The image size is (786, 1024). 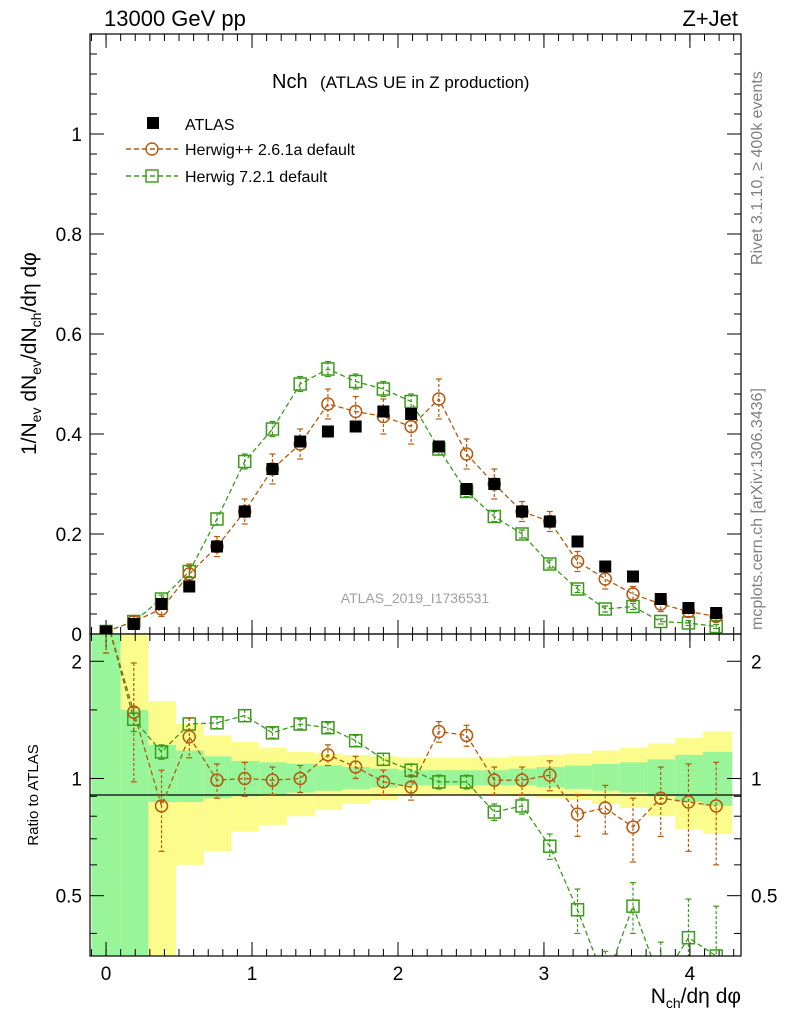 I want to click on herwigpp-ratio-line, so click(x=413, y=731).